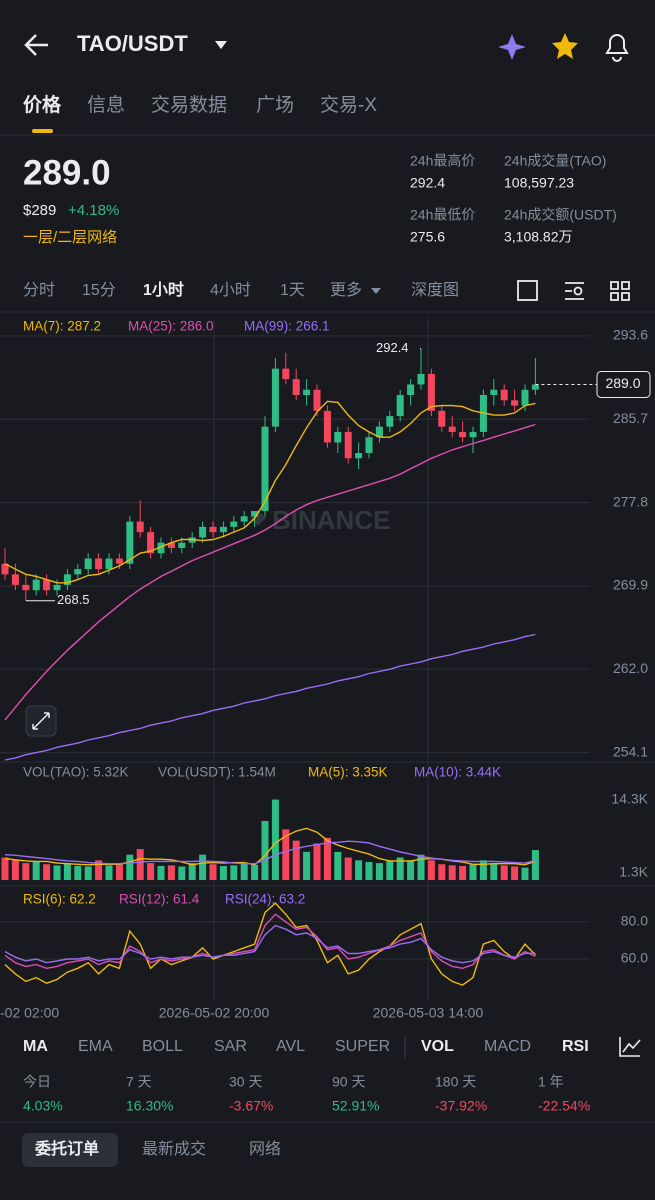 This screenshot has height=1200, width=655. Describe the element at coordinates (630, 335) in the screenshot. I see `y-tick-label: 293.6` at that location.